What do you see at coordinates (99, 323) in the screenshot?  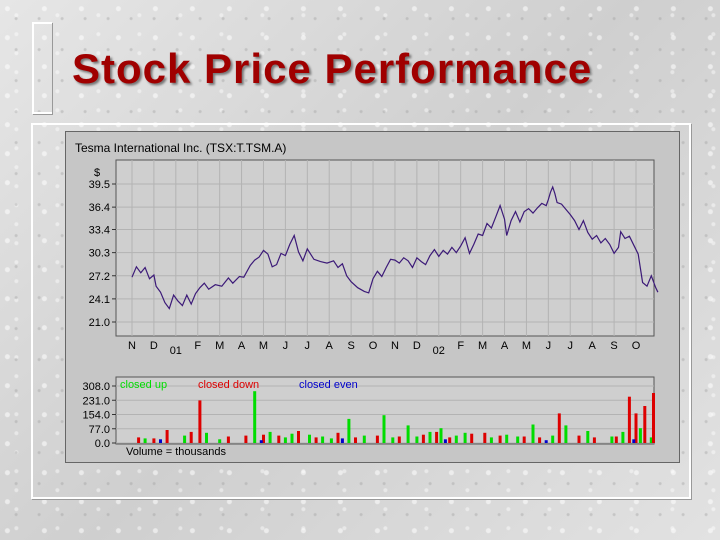 I see `price-ytick-label: 21.0` at bounding box center [99, 323].